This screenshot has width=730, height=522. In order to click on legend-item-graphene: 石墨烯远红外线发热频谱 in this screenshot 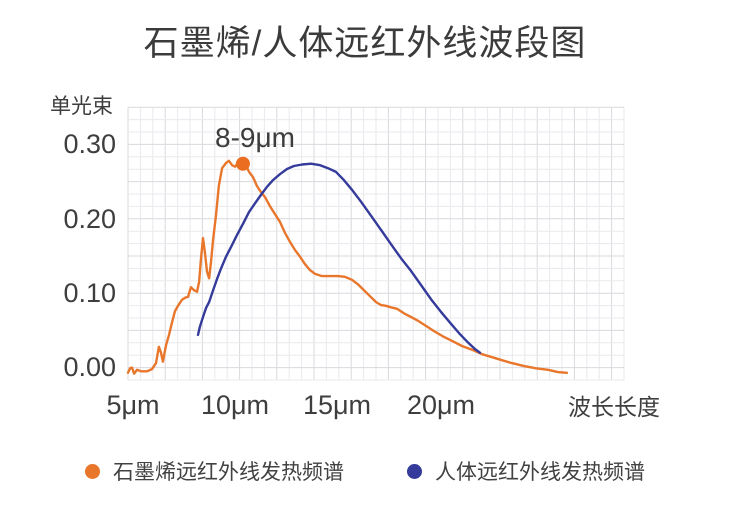, I will do `click(214, 471)`.